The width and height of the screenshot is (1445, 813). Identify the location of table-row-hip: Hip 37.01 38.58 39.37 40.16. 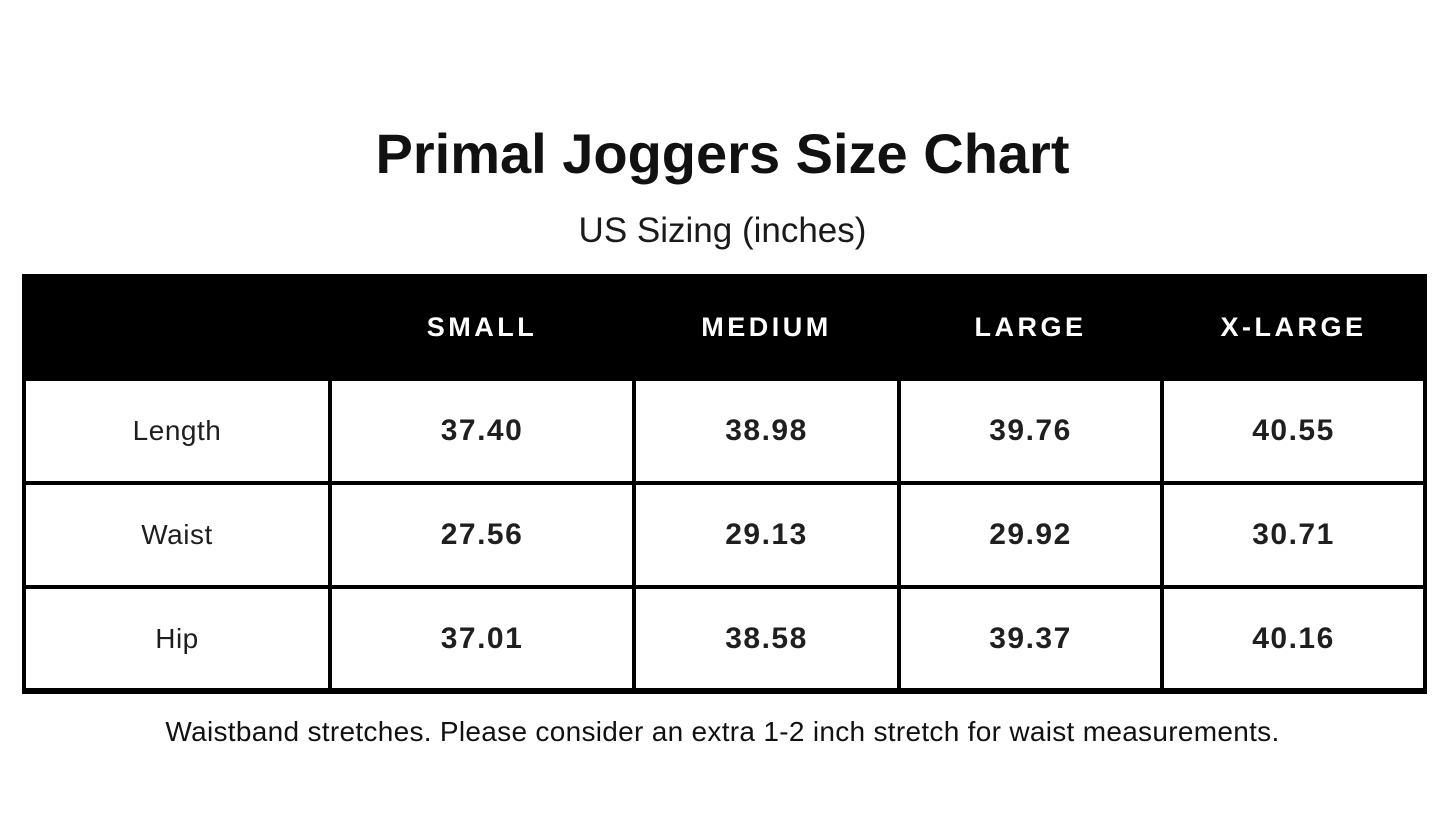
(724, 639).